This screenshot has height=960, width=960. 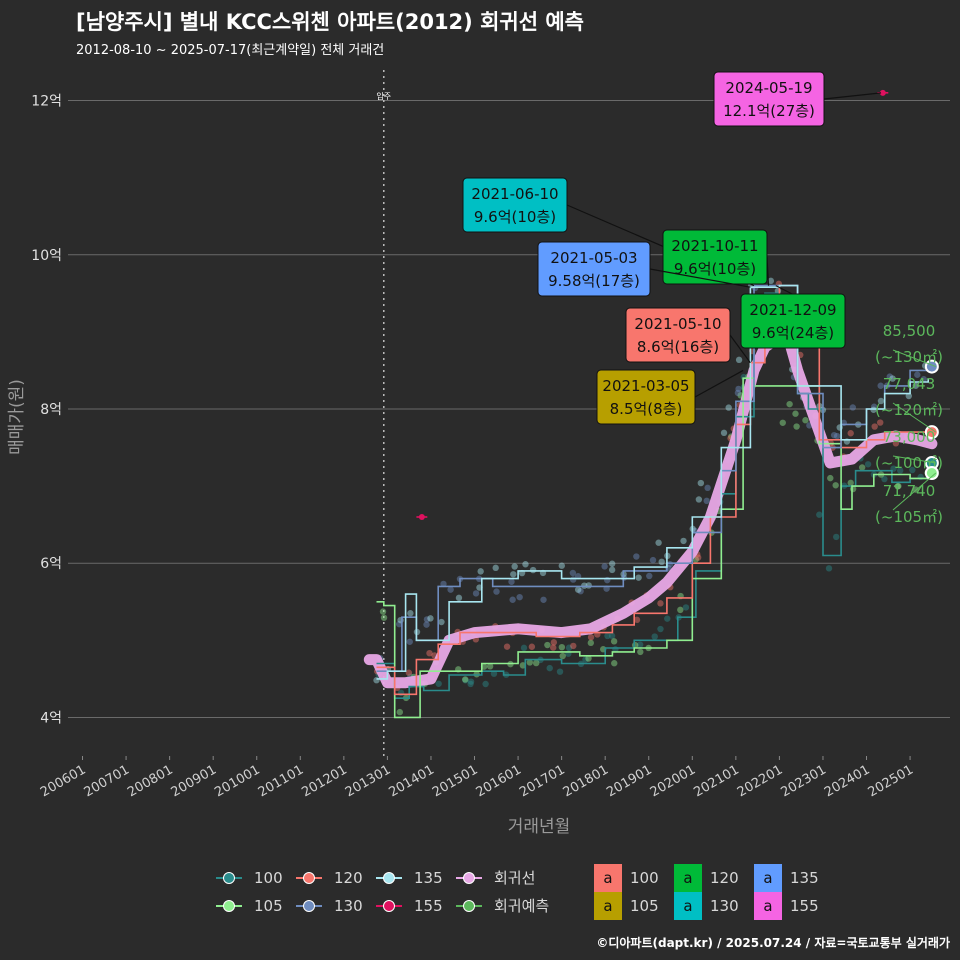 I want to click on annotation-value: 9.58억(17층), so click(x=594, y=281).